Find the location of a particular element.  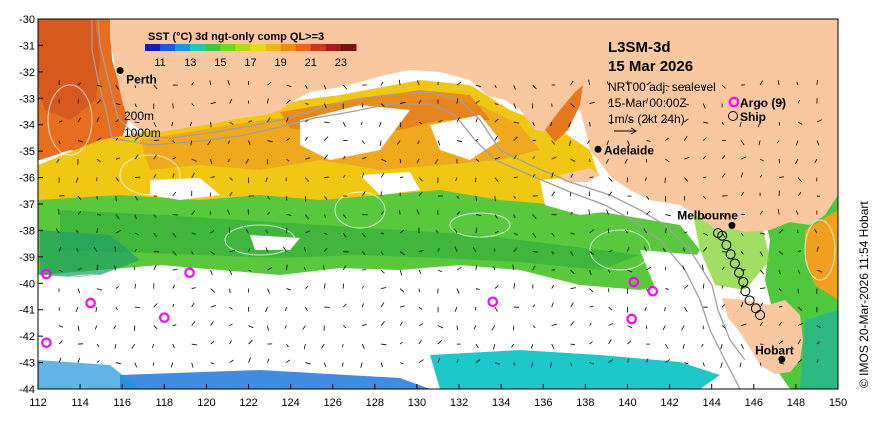

lat-tick-label: -38 is located at coordinates (27, 231).